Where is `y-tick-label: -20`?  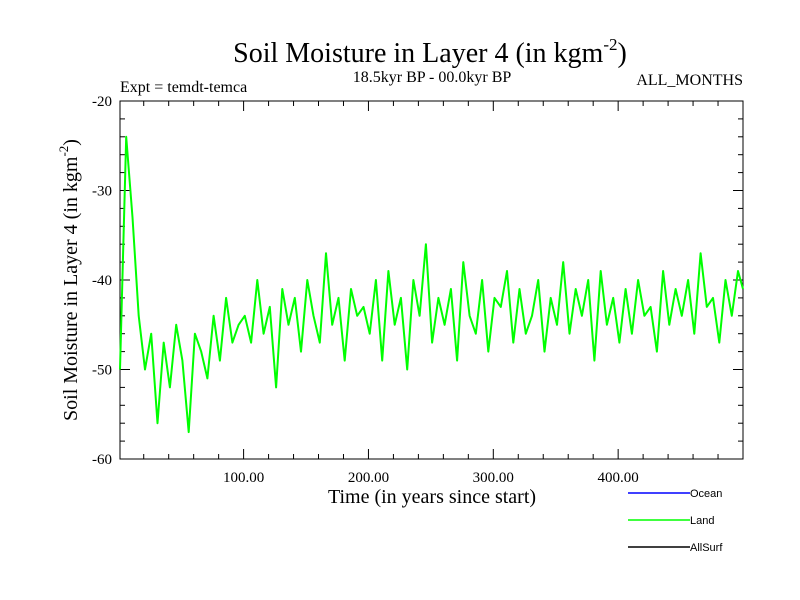 y-tick-label: -20 is located at coordinates (102, 102).